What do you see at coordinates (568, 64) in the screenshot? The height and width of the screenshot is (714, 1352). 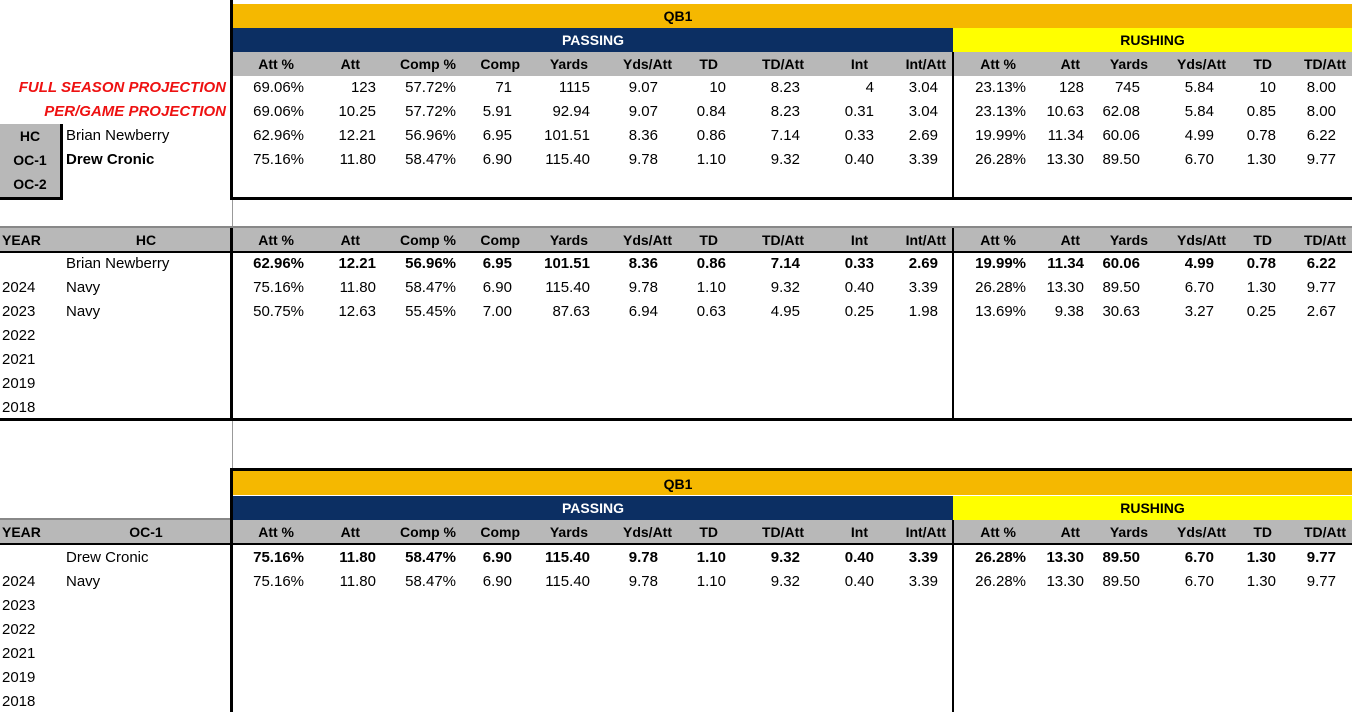 I see `col-header-4: Yards` at bounding box center [568, 64].